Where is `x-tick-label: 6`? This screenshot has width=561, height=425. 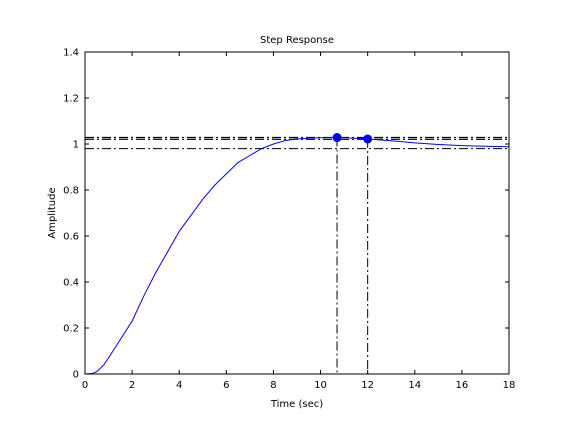 x-tick-label: 6 is located at coordinates (226, 385).